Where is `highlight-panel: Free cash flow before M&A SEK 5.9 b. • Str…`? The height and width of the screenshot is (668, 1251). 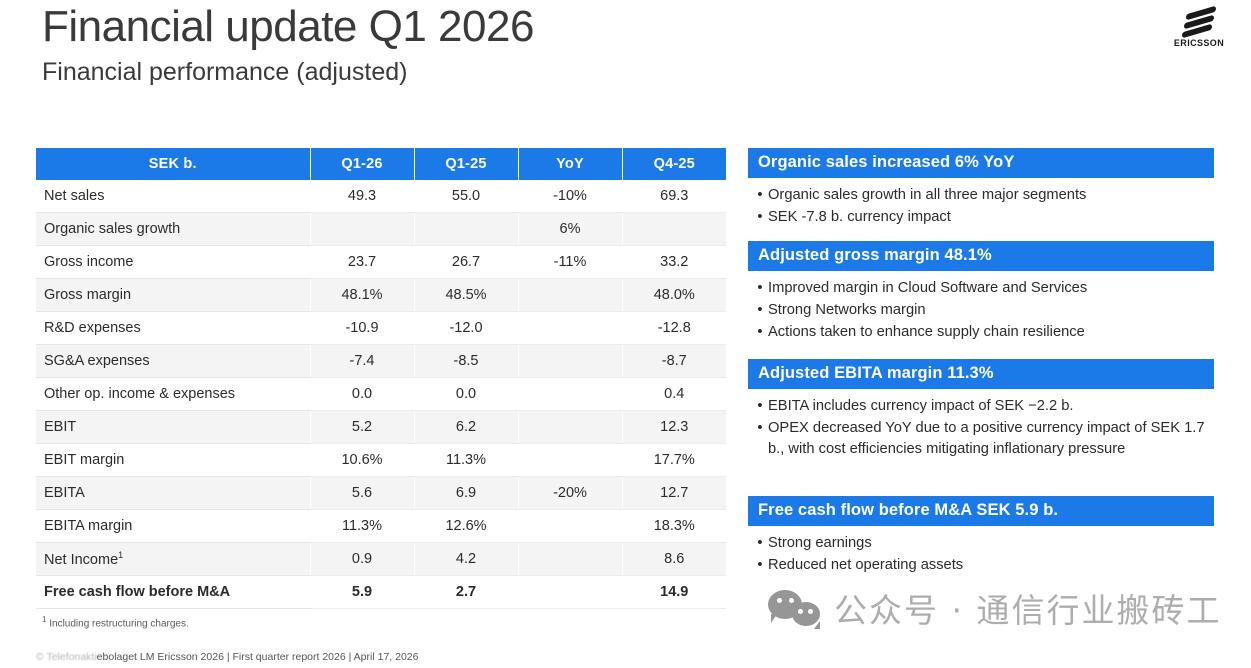
highlight-panel: Free cash flow before M&A SEK 5.9 b. • Str… is located at coordinates (981, 536).